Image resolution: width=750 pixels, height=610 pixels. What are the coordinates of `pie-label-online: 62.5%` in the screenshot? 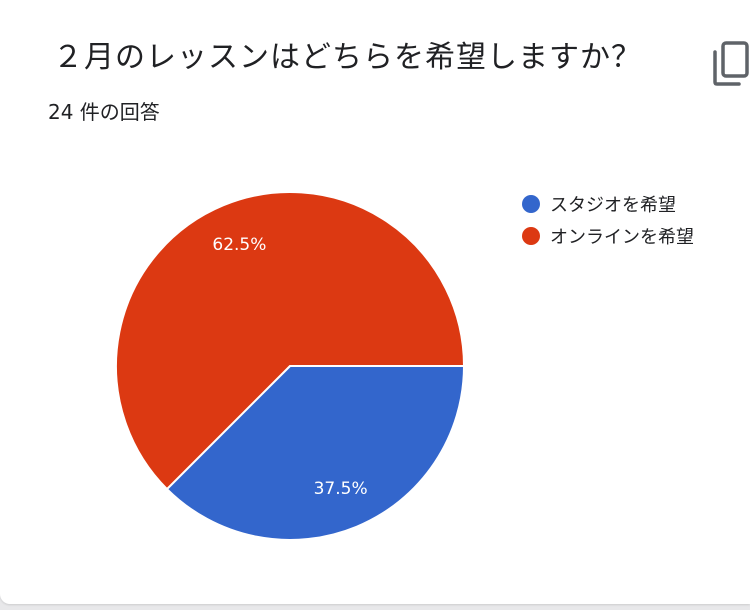 It's located at (239, 245).